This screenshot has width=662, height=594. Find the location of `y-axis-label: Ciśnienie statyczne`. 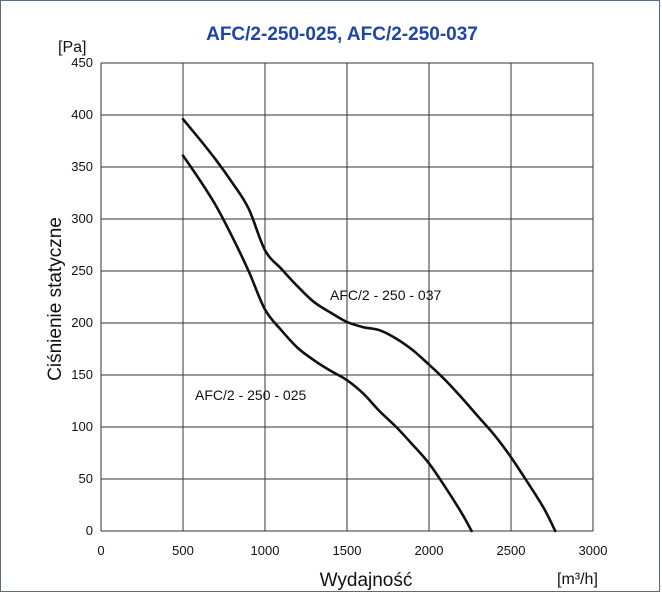

y-axis-label: Ciśnienie statyczne is located at coordinates (55, 299).